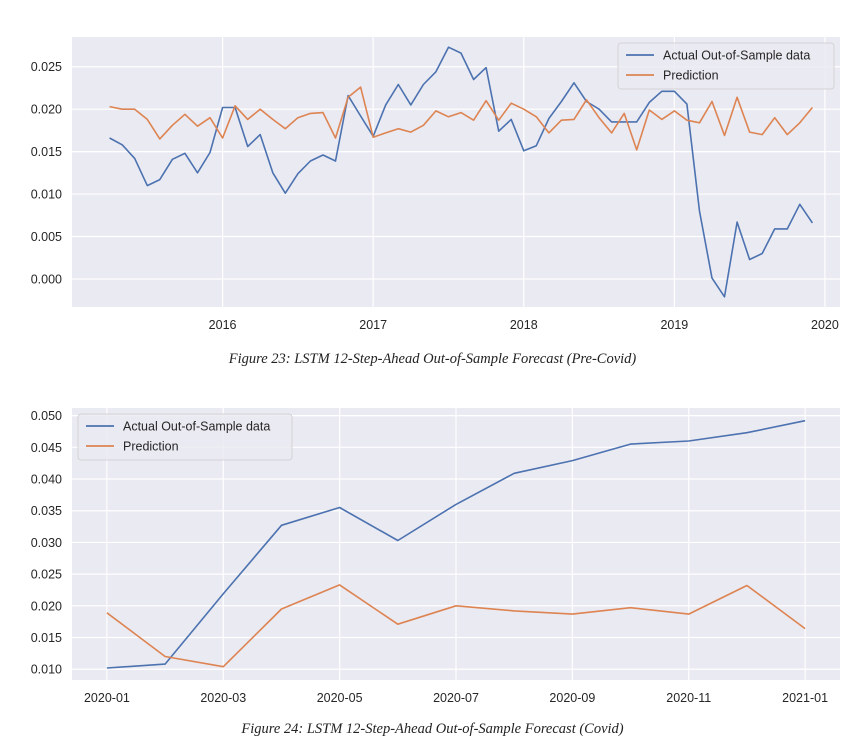 The height and width of the screenshot is (745, 865). Describe the element at coordinates (674, 325) in the screenshot. I see `x-tick-label: 2019` at that location.